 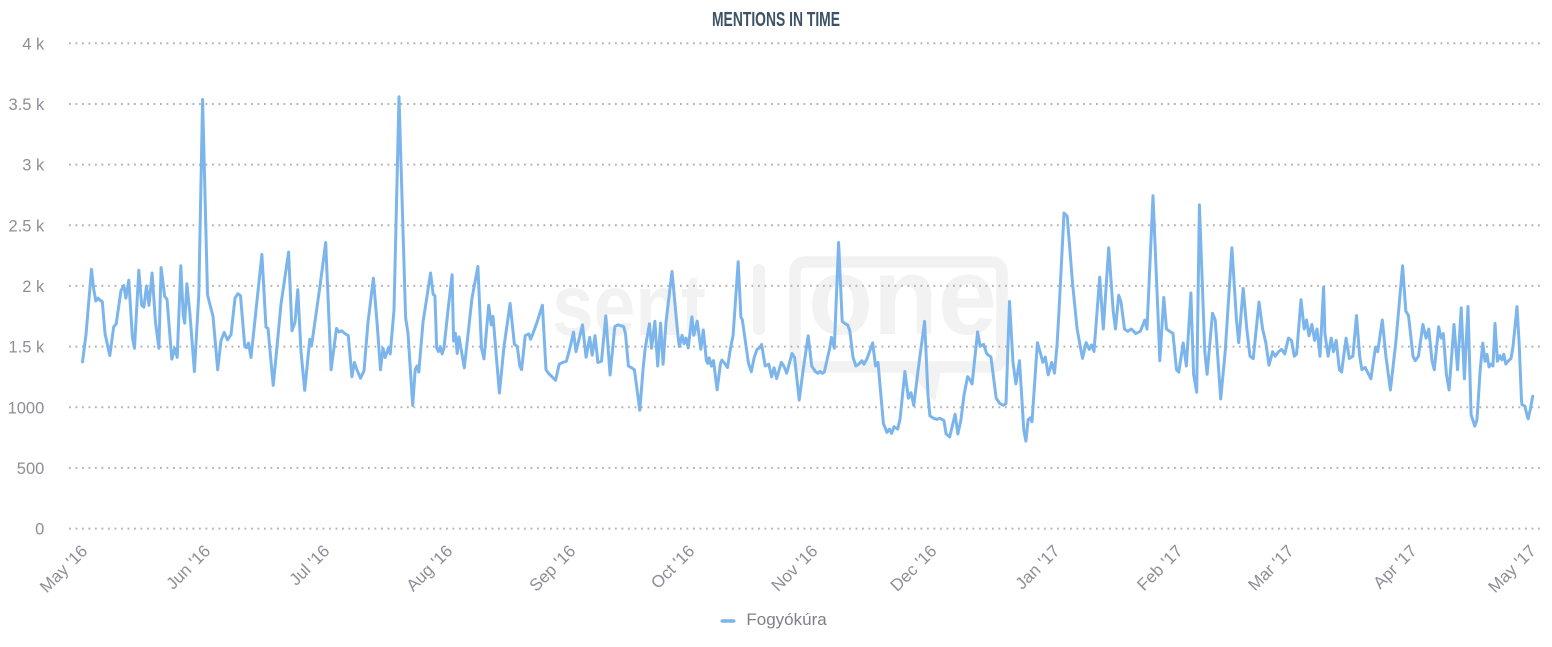 What do you see at coordinates (27, 226) in the screenshot?
I see `svg-text: 2.5 k` at bounding box center [27, 226].